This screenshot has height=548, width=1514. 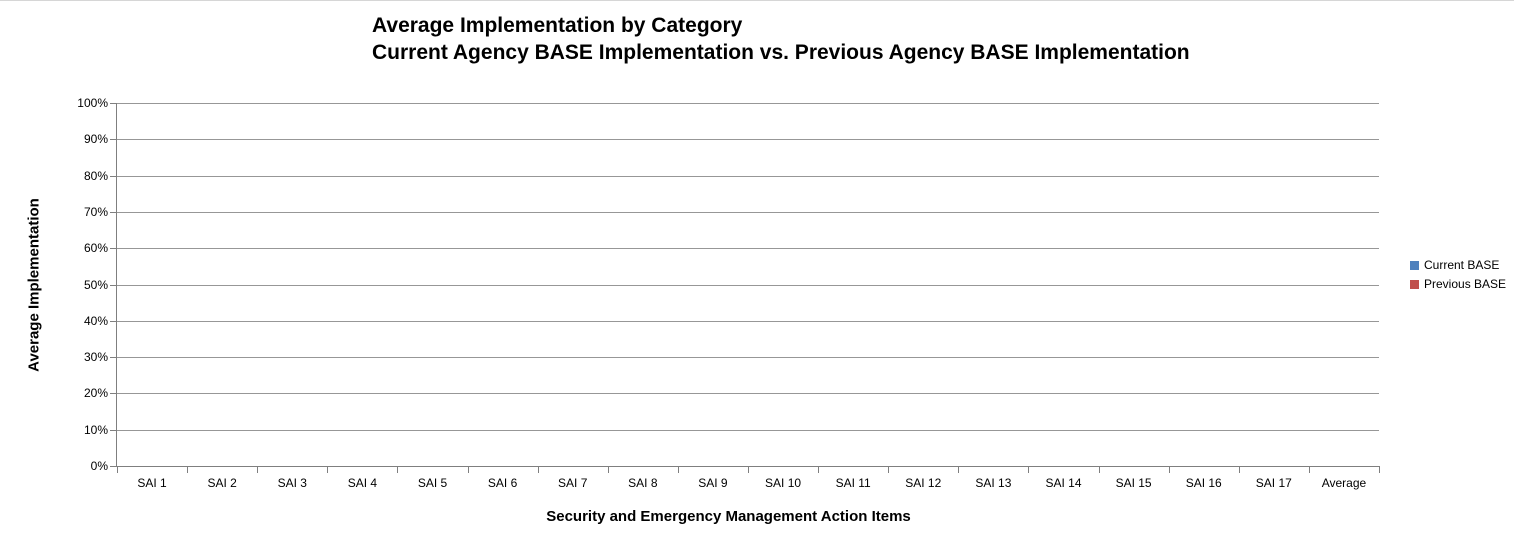 I want to click on legend-item: Previous BASE, so click(x=1458, y=284).